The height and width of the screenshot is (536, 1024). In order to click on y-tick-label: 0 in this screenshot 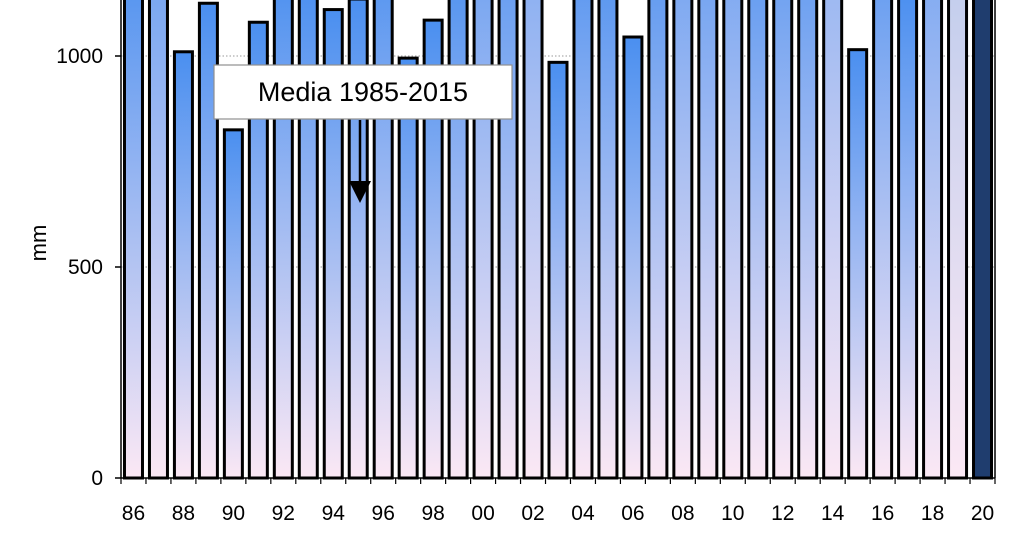, I will do `click(97, 478)`.